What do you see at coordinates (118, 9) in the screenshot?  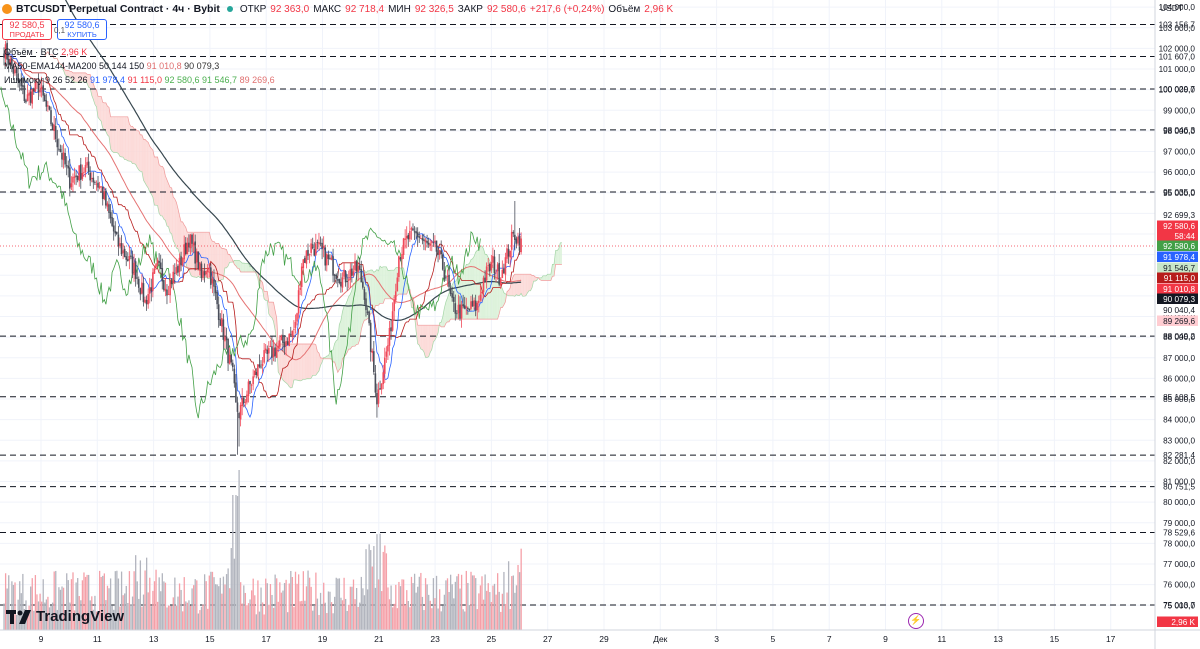 I see `symbol-title: BTCUSDT Perpetual Contract · 4ч · Bybit` at bounding box center [118, 9].